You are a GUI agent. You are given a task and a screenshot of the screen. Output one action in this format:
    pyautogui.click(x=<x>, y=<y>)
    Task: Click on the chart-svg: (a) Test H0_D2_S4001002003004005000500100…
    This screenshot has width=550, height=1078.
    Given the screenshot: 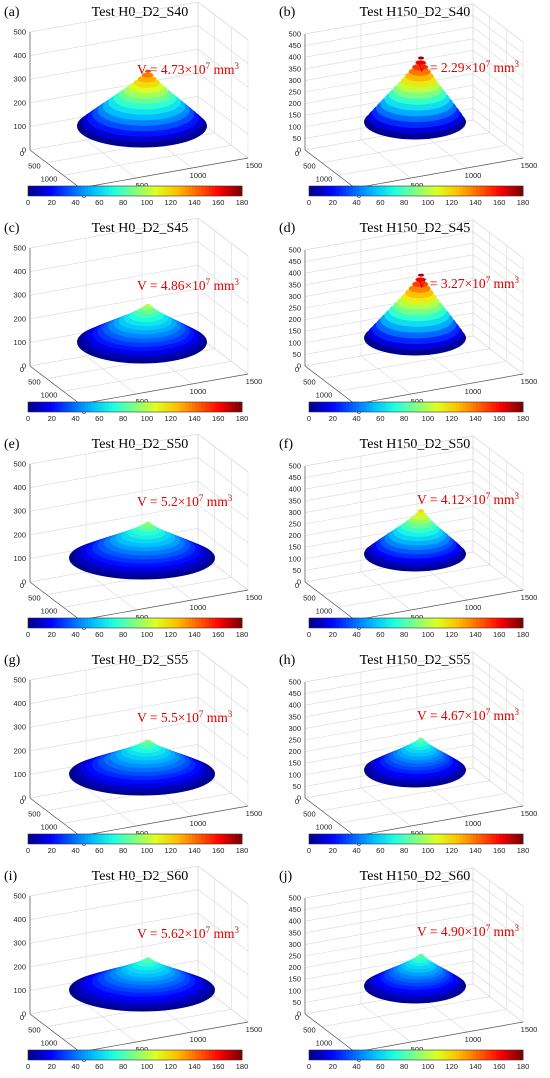 What is the action you would take?
    pyautogui.click(x=133, y=104)
    